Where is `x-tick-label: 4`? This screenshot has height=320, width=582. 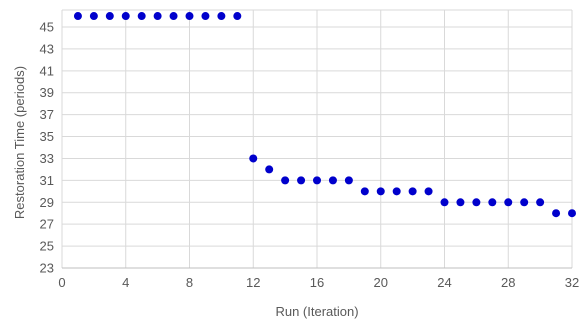 x-tick-label: 4 is located at coordinates (125, 282).